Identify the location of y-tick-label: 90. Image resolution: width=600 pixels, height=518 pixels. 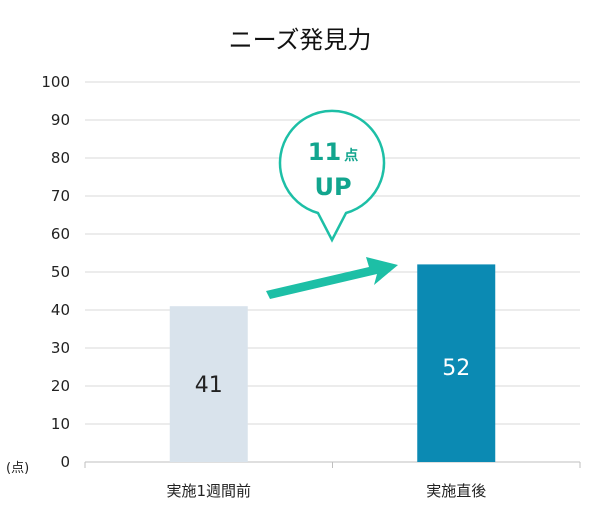
(60, 120).